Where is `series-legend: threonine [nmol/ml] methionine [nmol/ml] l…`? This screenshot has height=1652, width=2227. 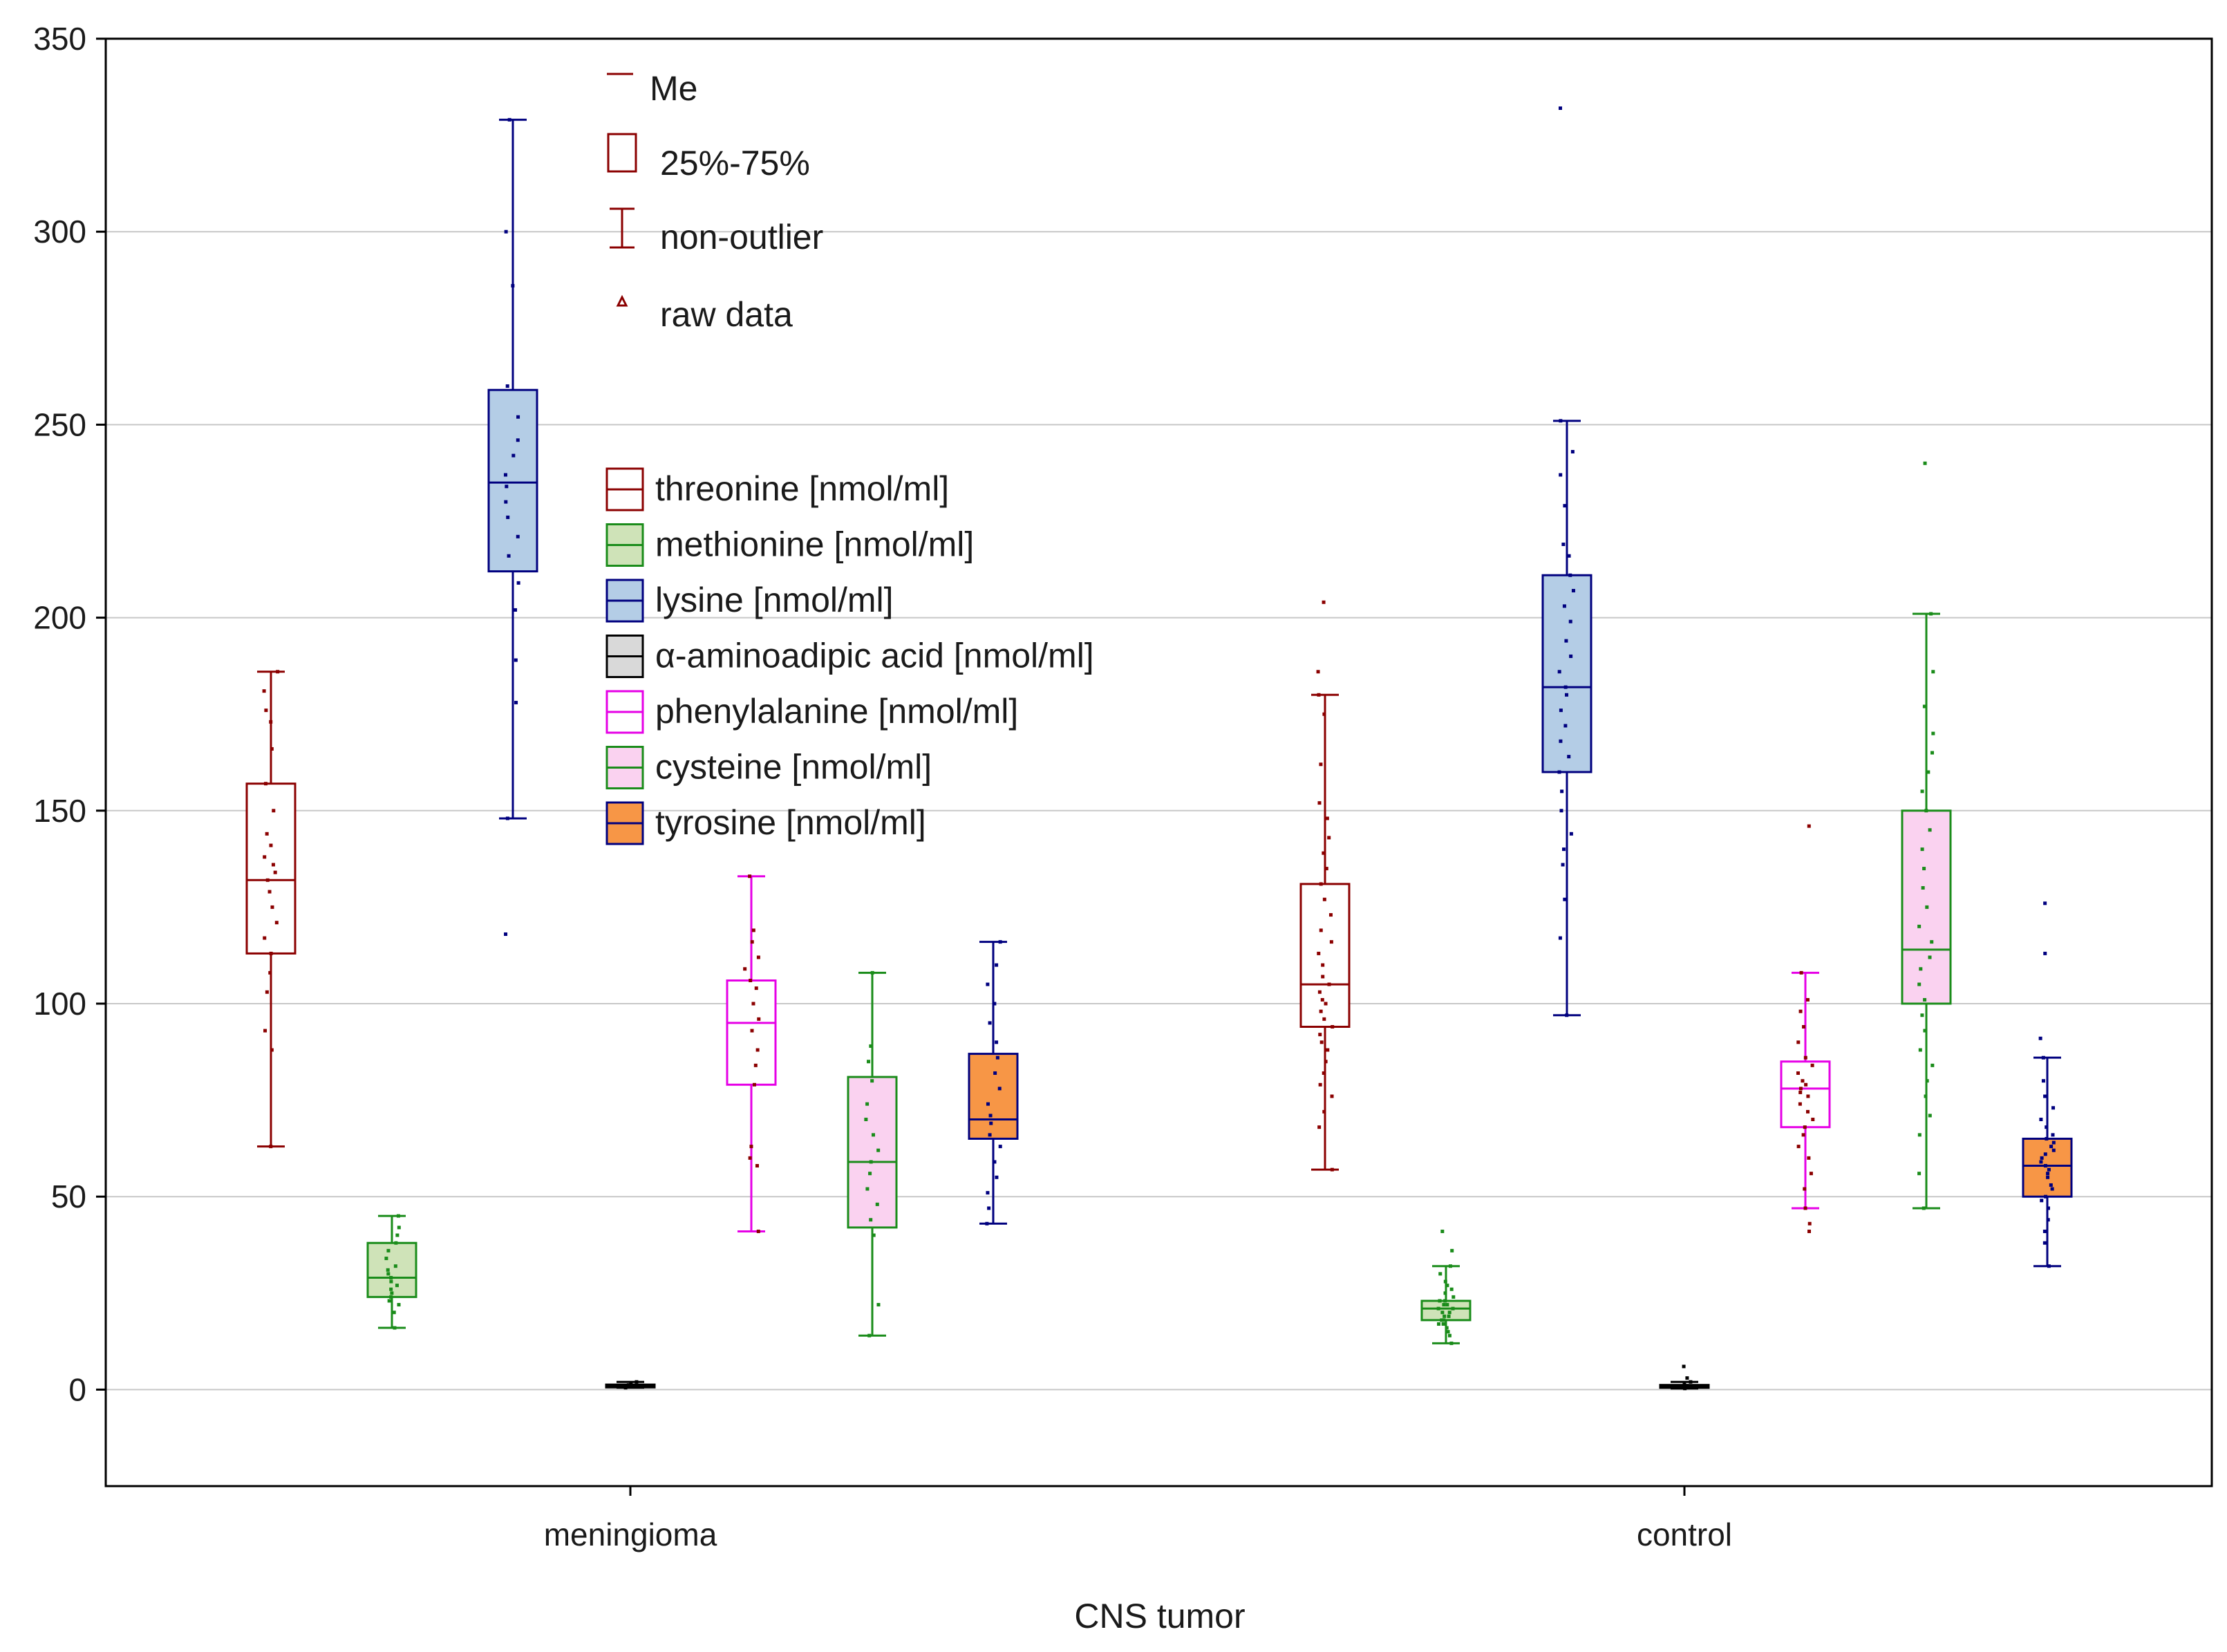 series-legend: threonine [nmol/ml] methionine [nmol/ml] l… is located at coordinates (849, 656).